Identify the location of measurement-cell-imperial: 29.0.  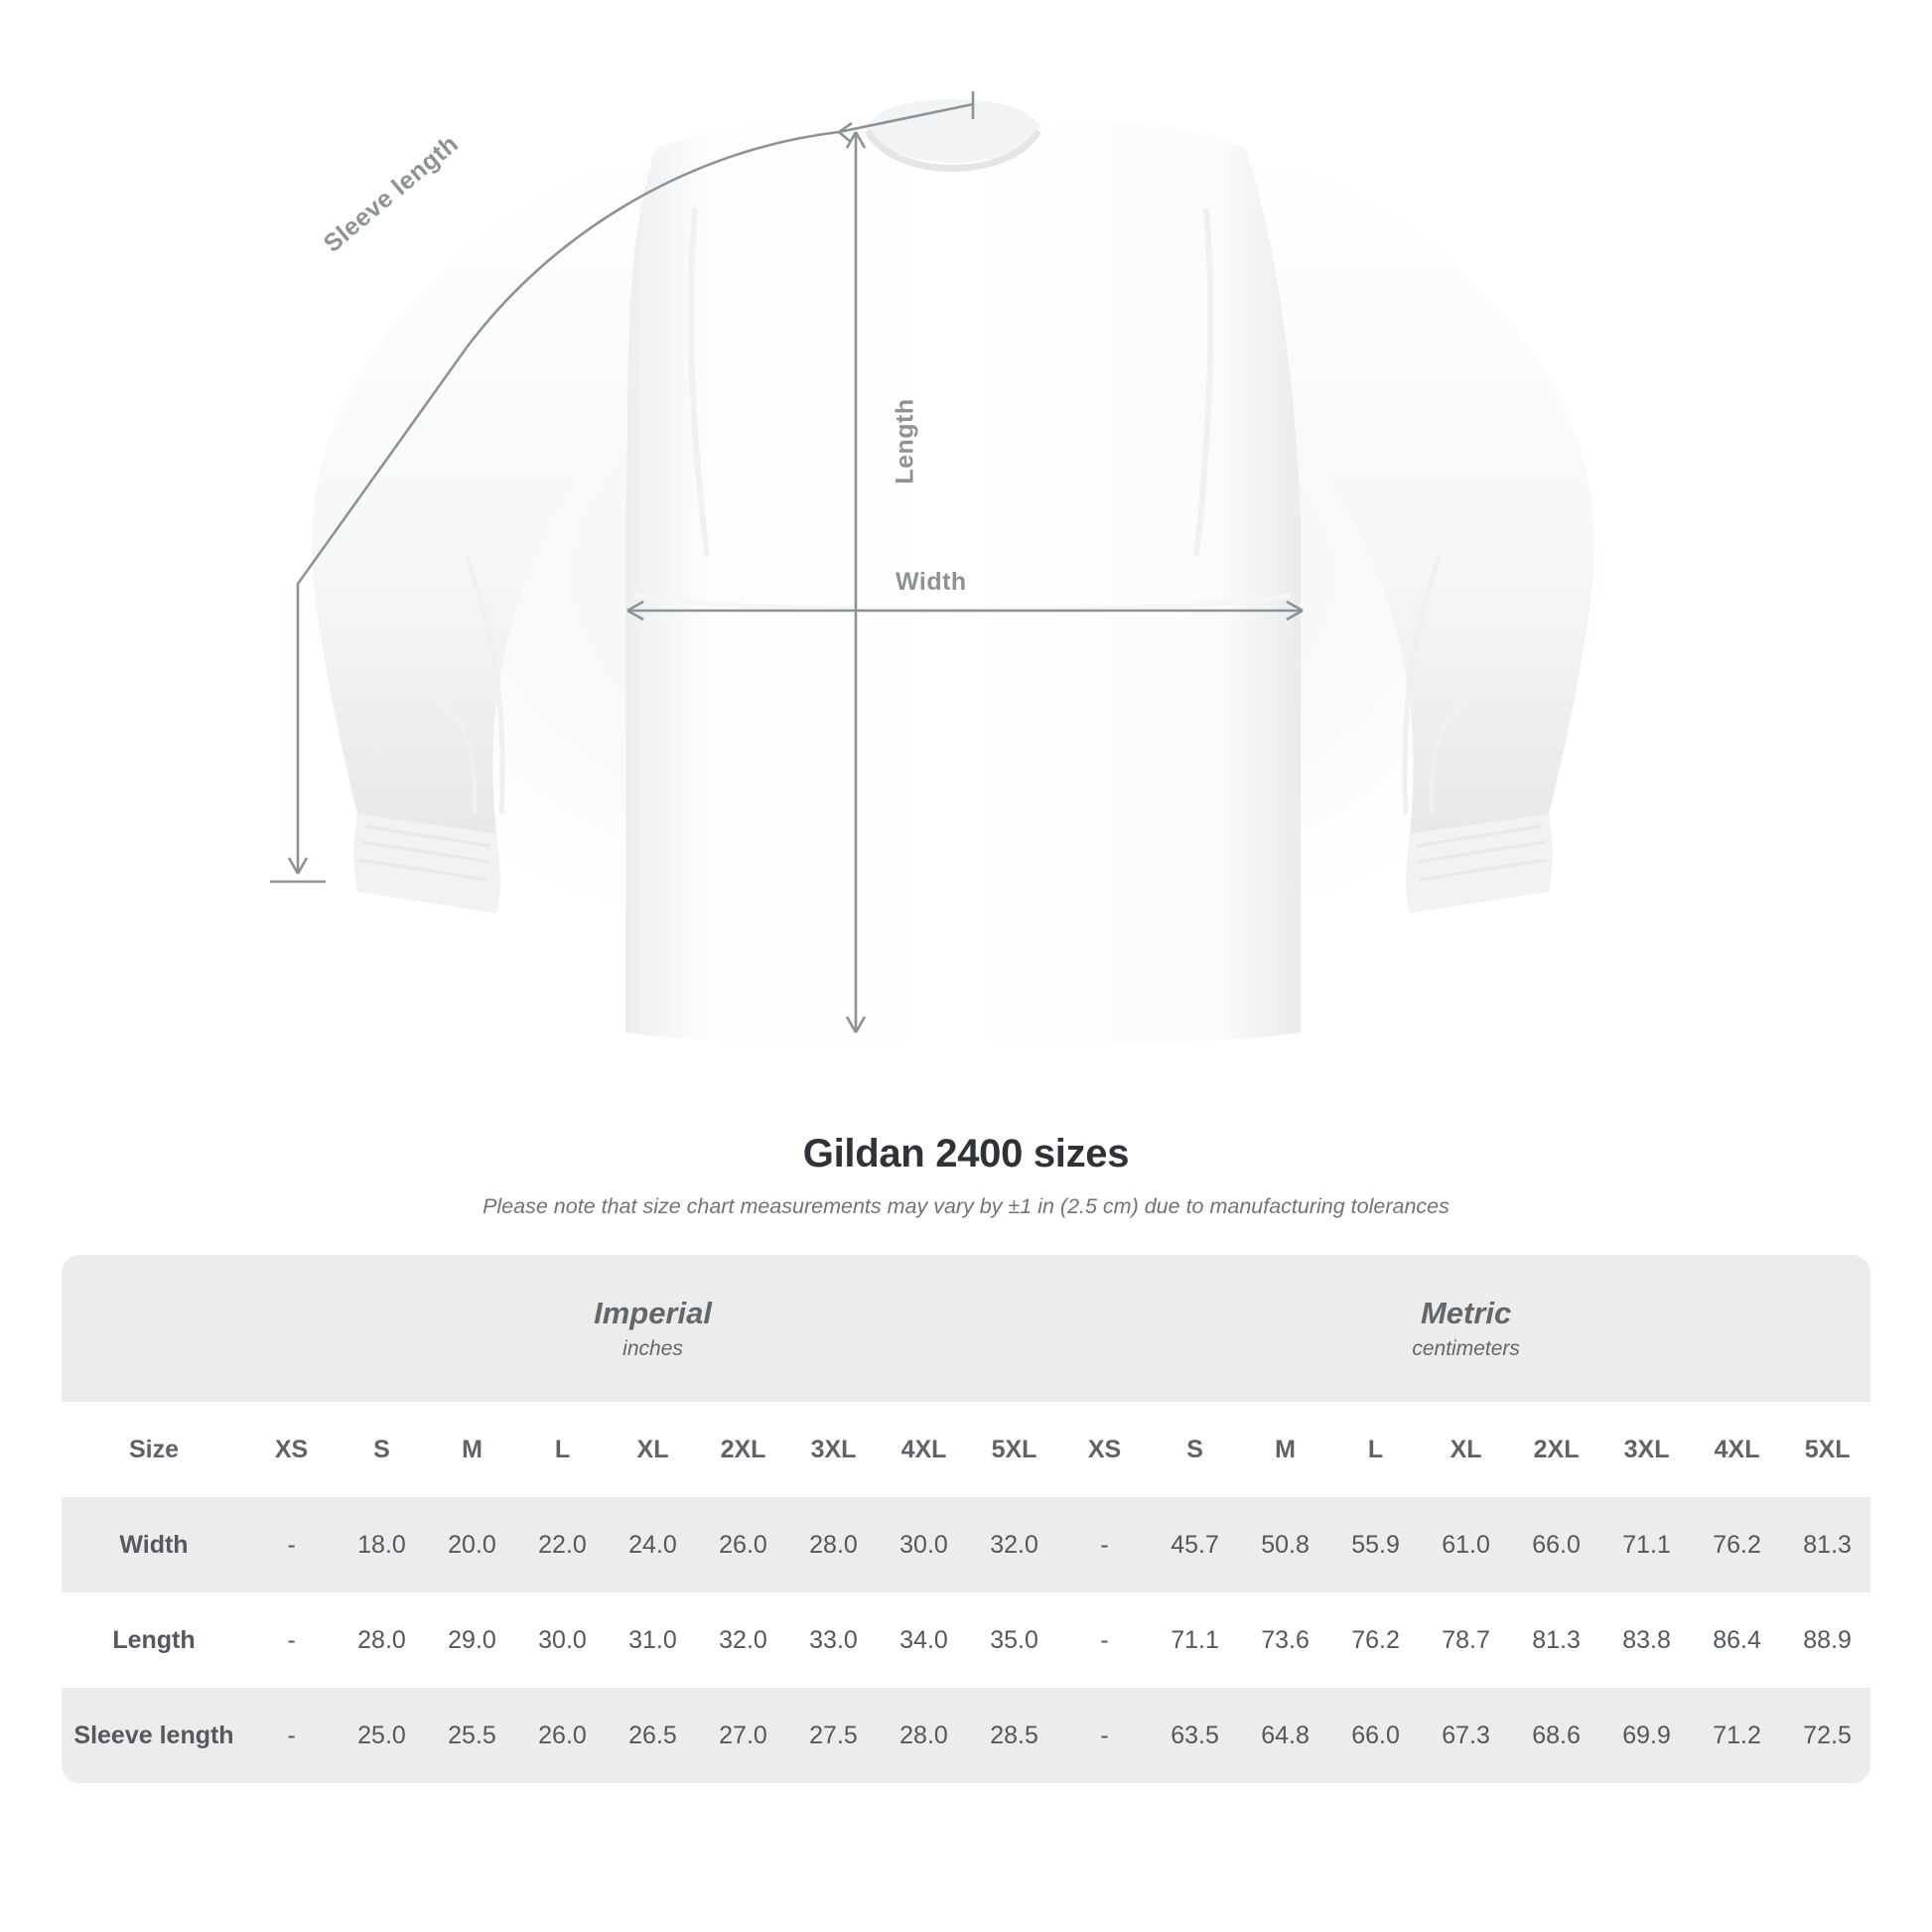
(472, 1640).